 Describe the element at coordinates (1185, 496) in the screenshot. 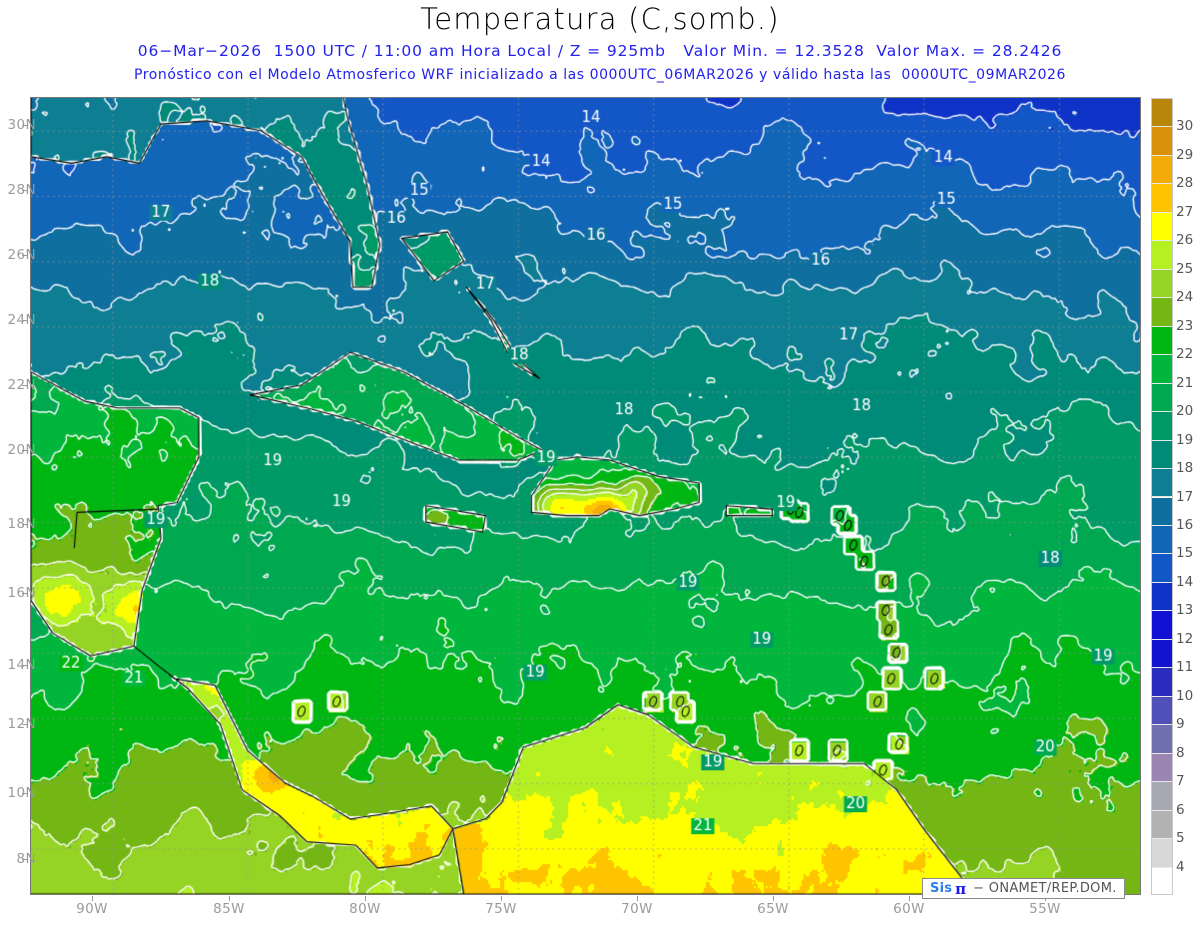

I see `colorbar-tick-label: 17` at that location.